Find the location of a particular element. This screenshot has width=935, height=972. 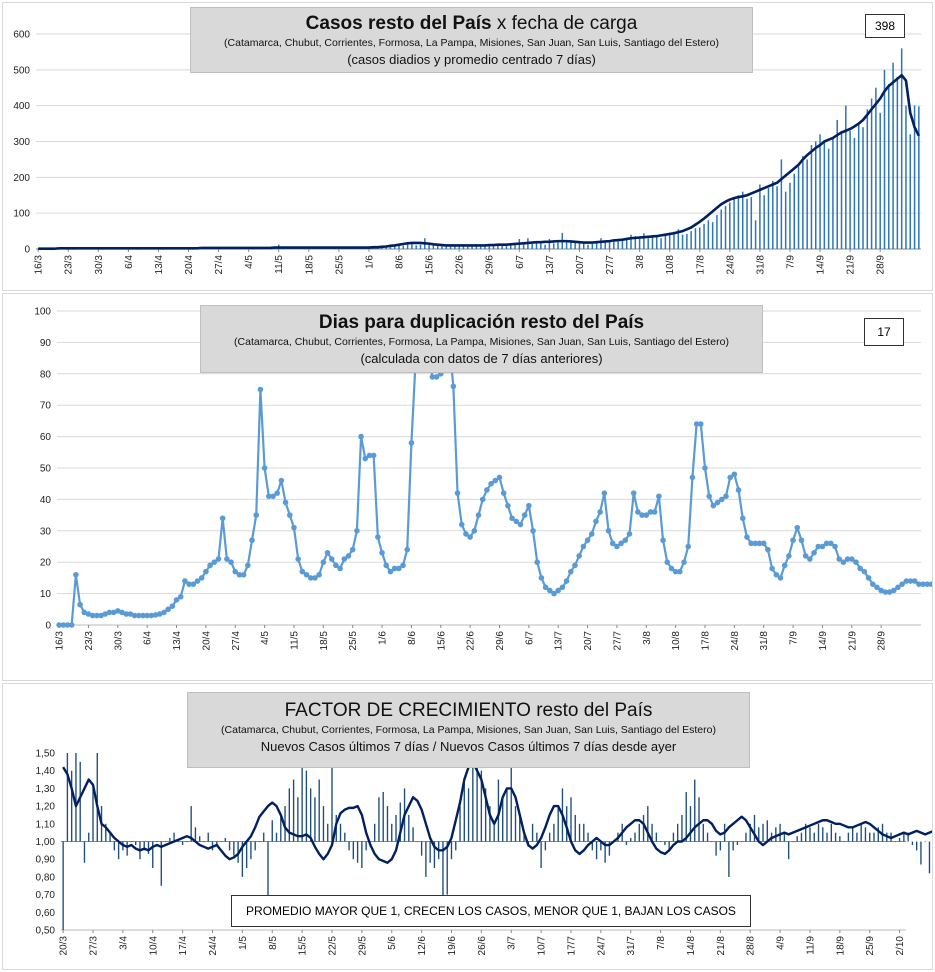

x-tick-label: 18/5 is located at coordinates (309, 265).